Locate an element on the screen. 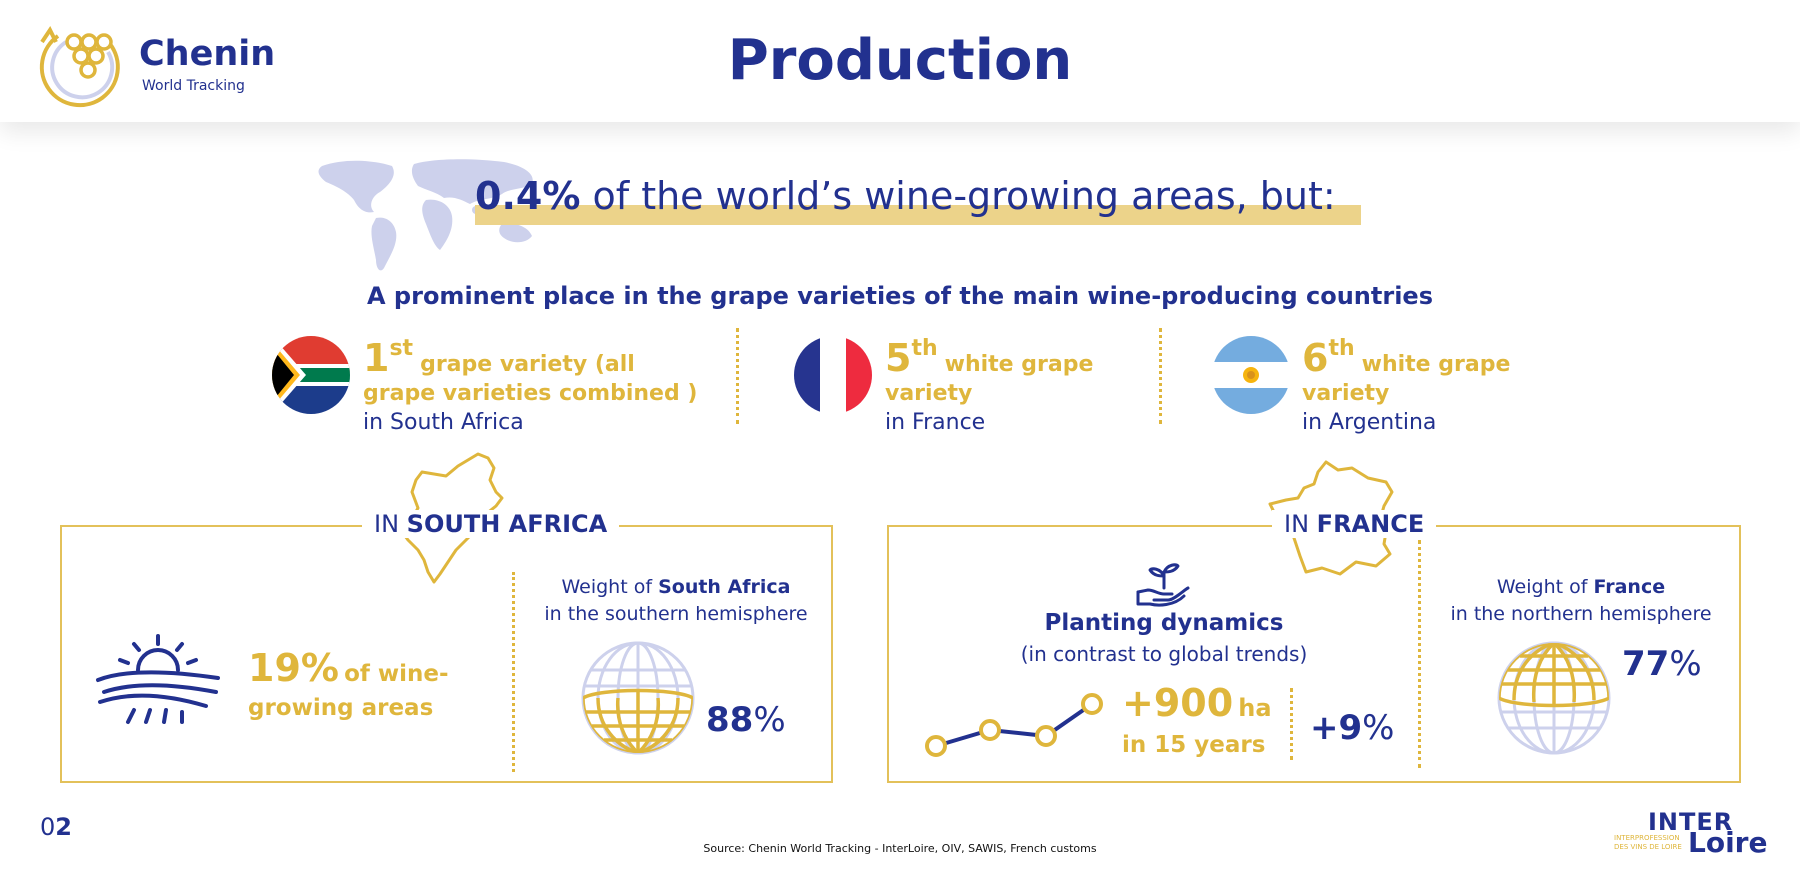 This screenshot has width=1800, height=869. ha-value: +900 is located at coordinates (1178, 703).